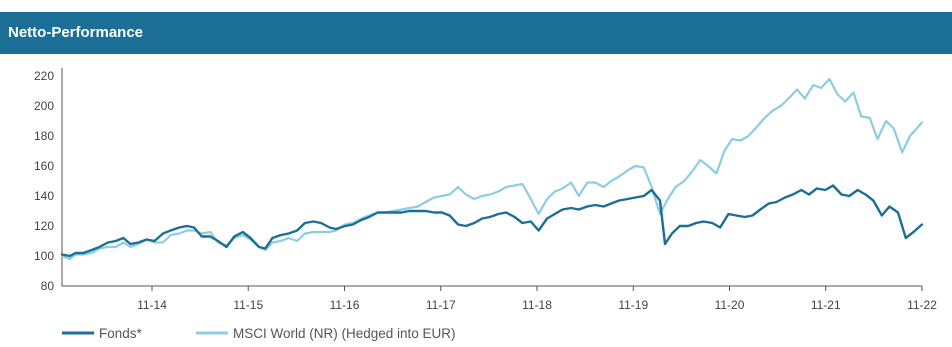  Describe the element at coordinates (44, 196) in the screenshot. I see `y-tick-label: 140` at that location.